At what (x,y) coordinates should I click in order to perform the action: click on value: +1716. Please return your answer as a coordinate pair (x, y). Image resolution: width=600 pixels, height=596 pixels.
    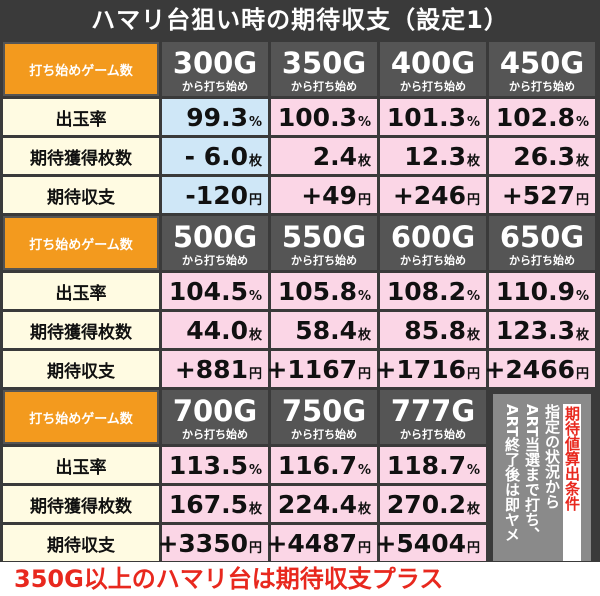
    Looking at the image, I should click on (420, 369).